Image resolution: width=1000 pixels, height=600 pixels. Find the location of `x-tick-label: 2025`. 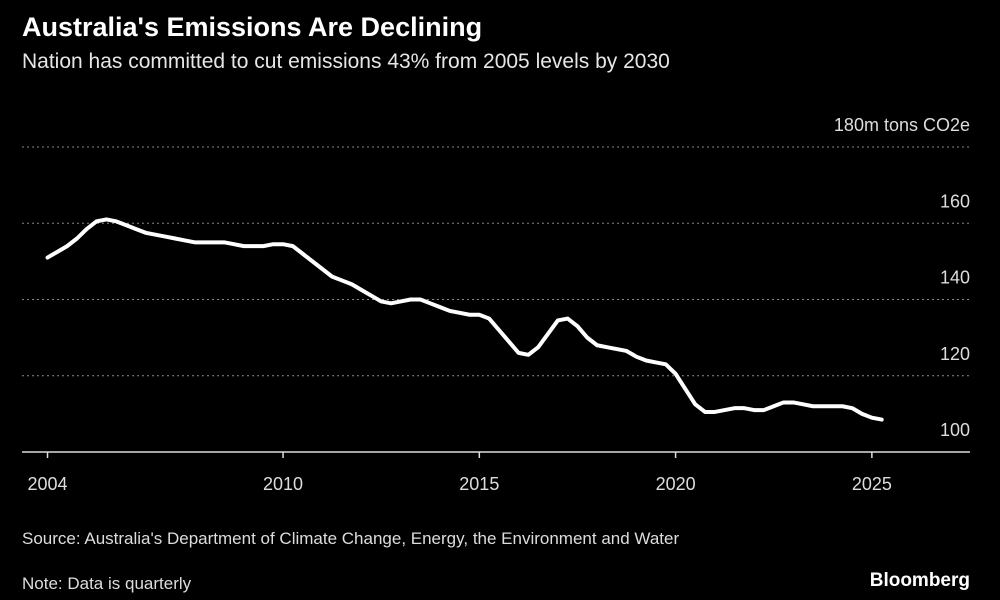

x-tick-label: 2025 is located at coordinates (872, 484).